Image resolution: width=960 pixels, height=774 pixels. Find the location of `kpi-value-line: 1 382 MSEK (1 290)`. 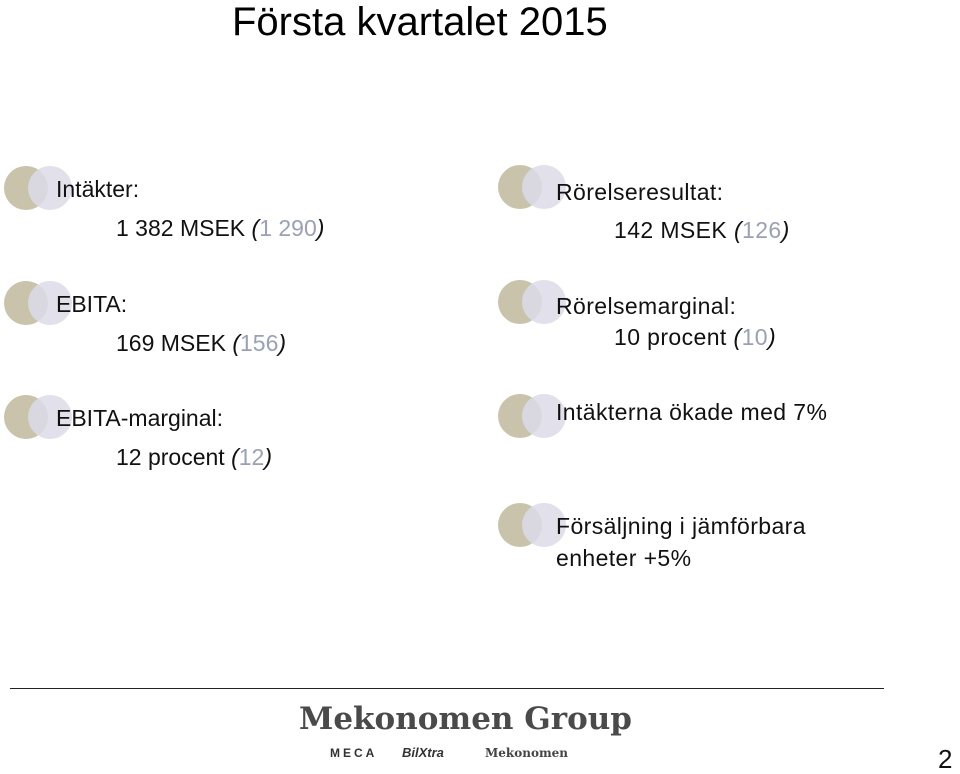

kpi-value-line: 1 382 MSEK (1 290) is located at coordinates (220, 228).